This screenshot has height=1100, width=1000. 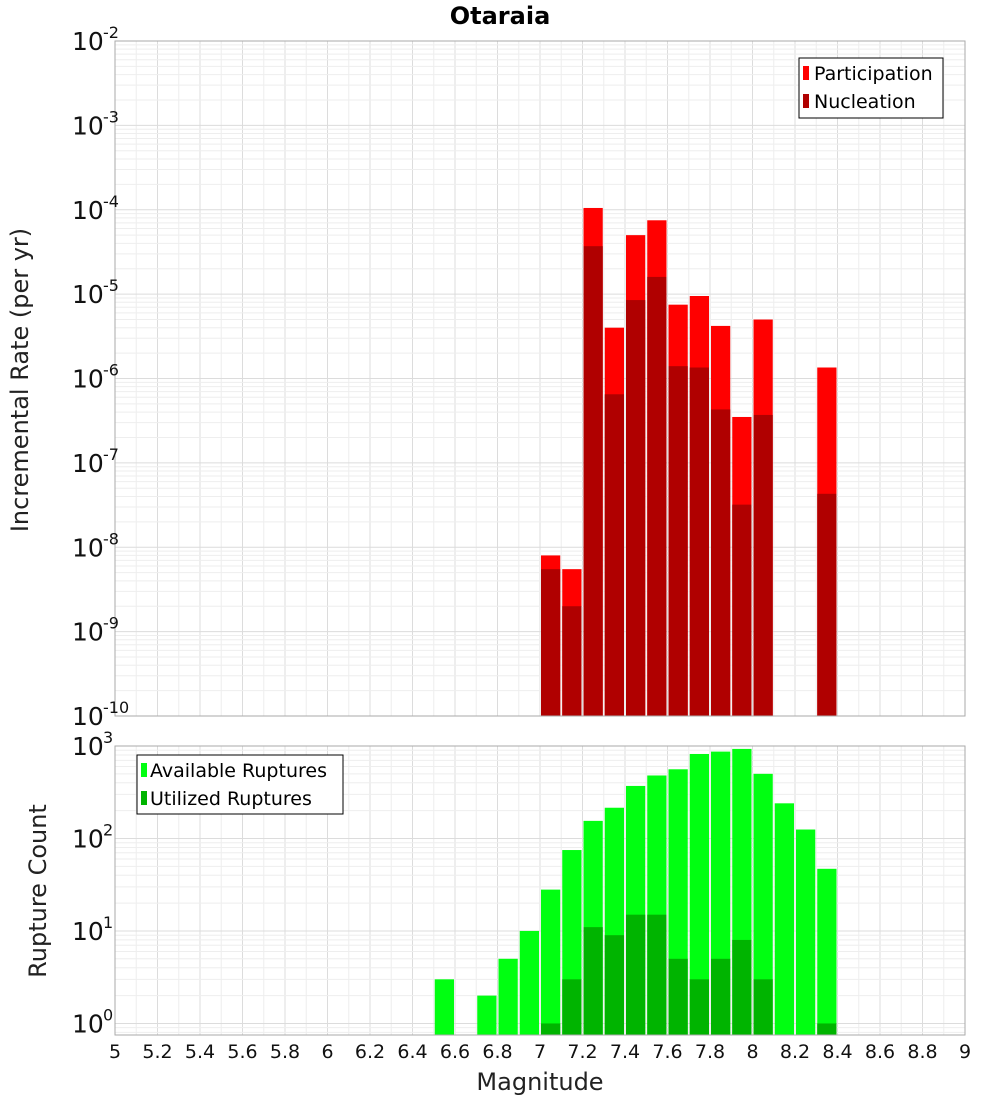 What do you see at coordinates (144, 770) in the screenshot?
I see `legend-swatch-available` at bounding box center [144, 770].